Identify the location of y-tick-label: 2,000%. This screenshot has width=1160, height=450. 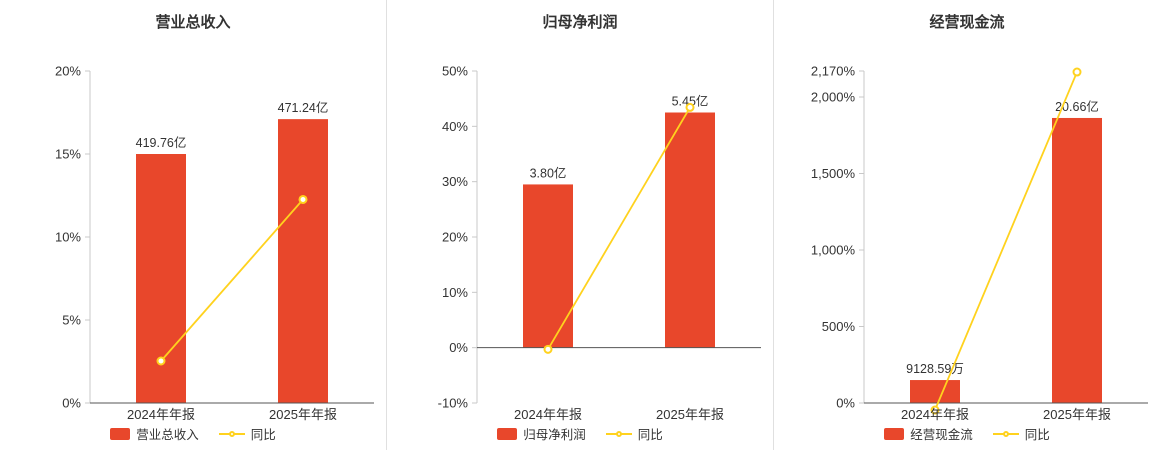
(833, 97).